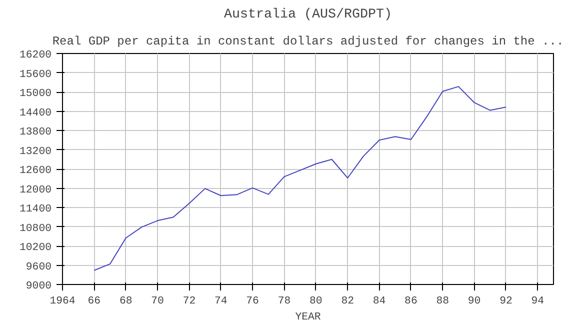 The image size is (567, 326). I want to click on x-tick-label: 82, so click(347, 302).